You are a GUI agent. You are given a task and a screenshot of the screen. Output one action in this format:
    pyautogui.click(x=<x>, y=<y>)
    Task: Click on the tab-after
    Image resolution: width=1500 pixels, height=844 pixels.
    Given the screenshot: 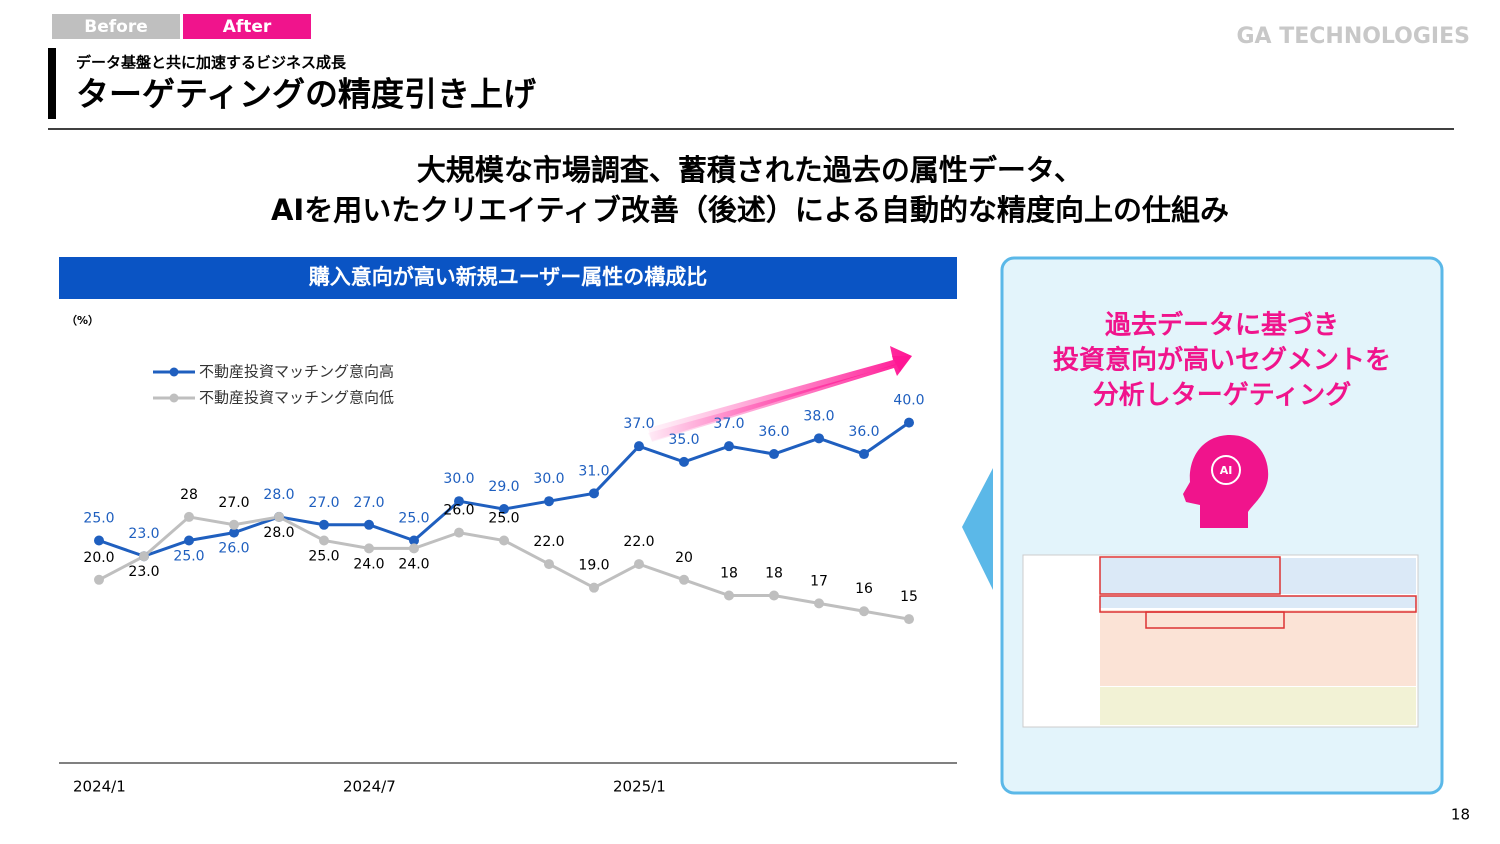 What is the action you would take?
    pyautogui.click(x=247, y=26)
    